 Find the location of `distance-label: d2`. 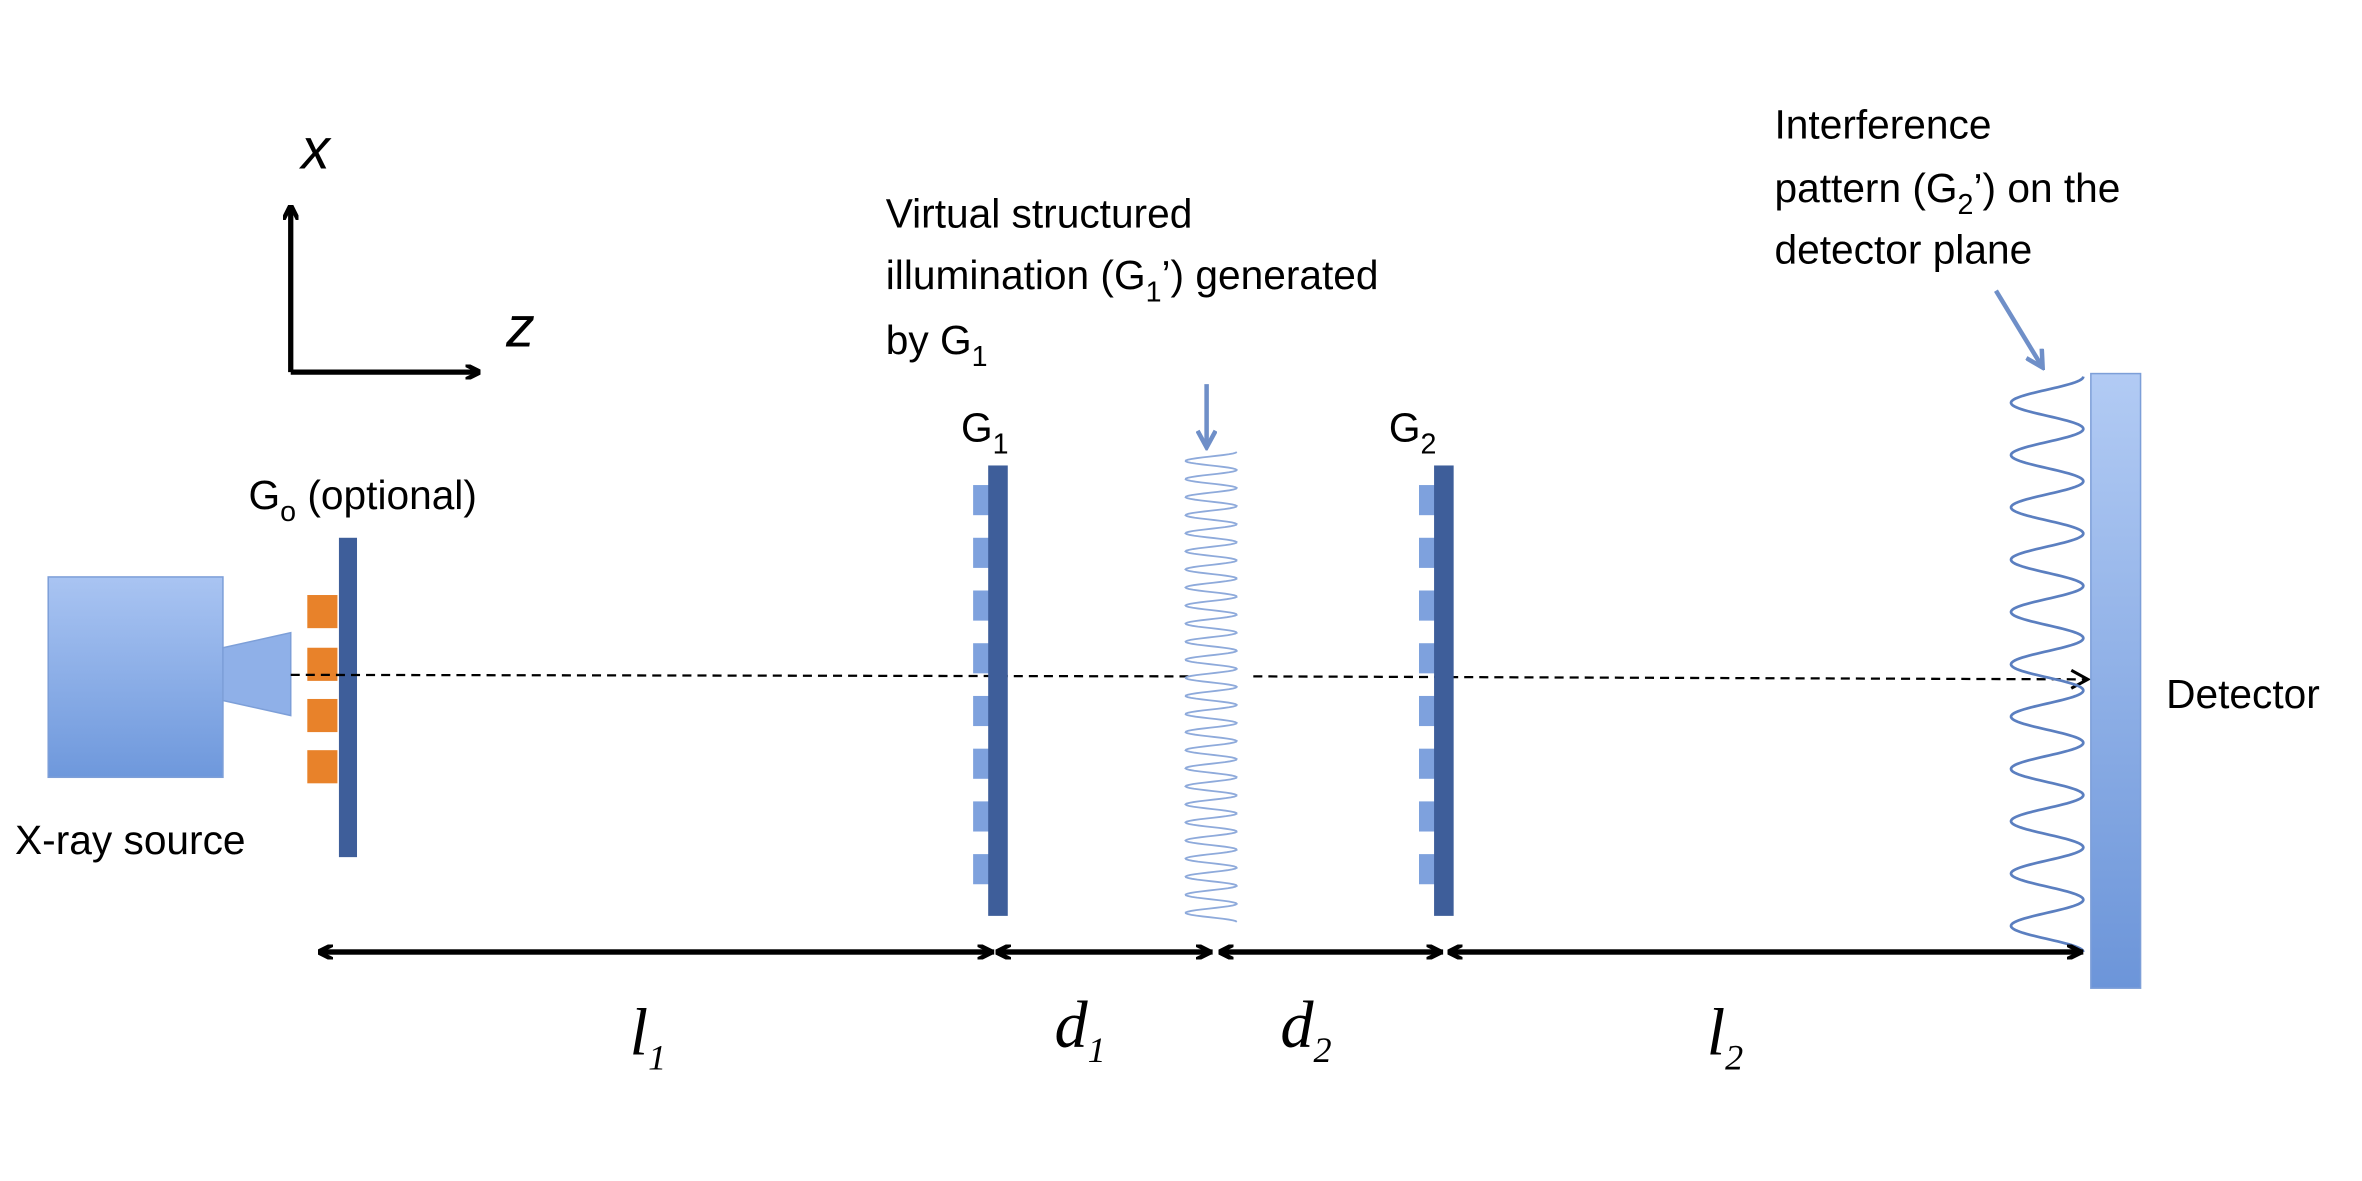

distance-label: d2 is located at coordinates (1305, 1029).